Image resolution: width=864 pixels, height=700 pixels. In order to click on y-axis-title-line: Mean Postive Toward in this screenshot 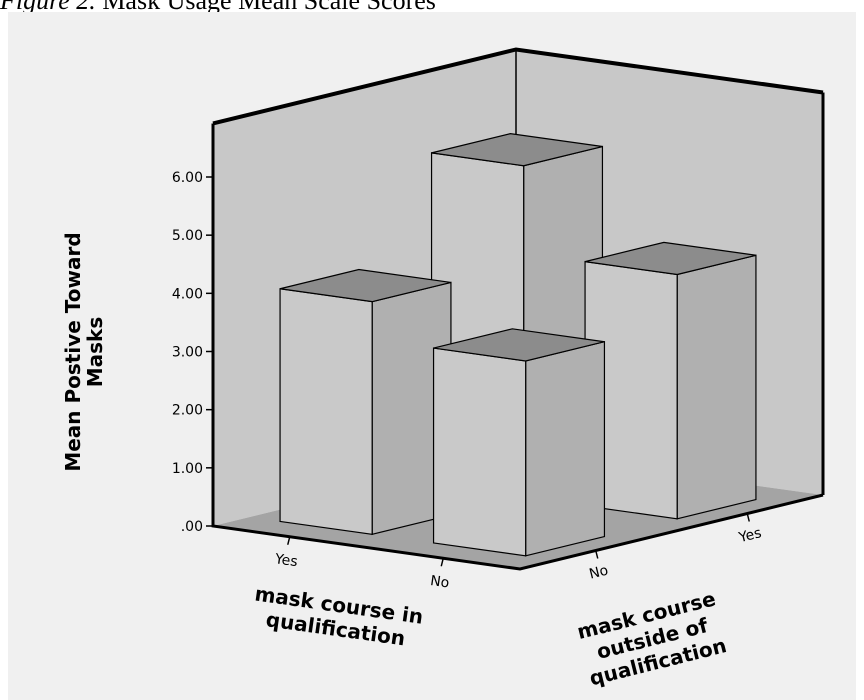, I will do `click(73, 351)`.